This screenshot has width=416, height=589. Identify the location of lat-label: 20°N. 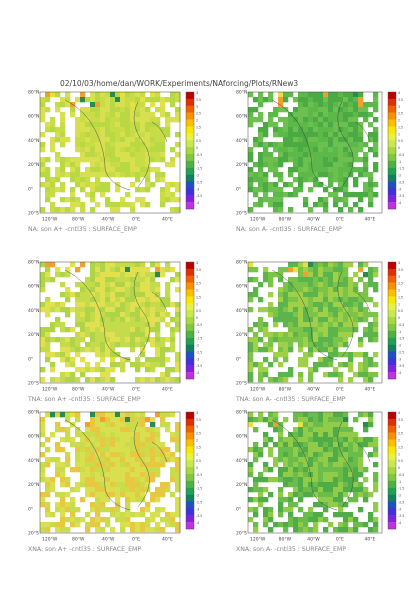
(33, 335).